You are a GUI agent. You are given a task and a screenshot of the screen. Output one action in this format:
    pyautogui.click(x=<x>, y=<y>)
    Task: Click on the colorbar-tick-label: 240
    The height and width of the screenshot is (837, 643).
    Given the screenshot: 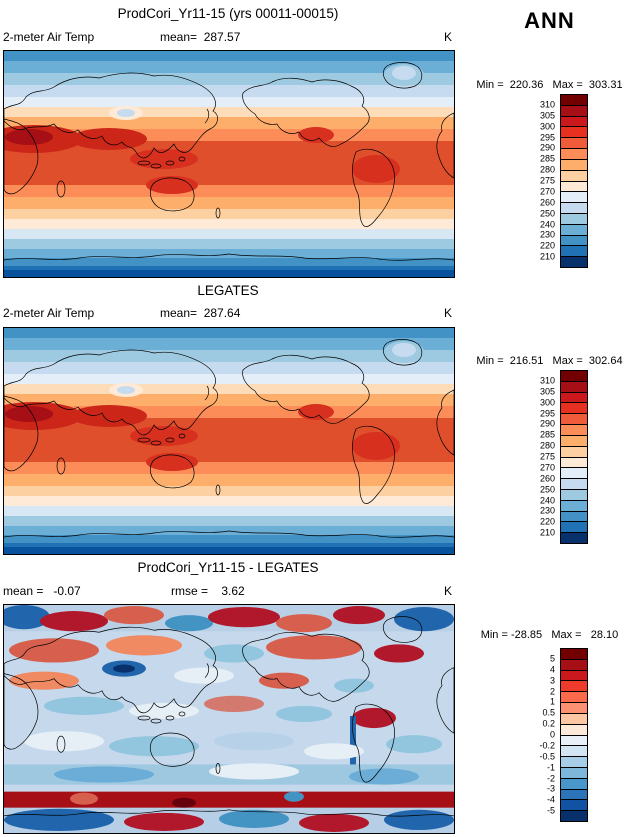 What is the action you would take?
    pyautogui.click(x=547, y=500)
    